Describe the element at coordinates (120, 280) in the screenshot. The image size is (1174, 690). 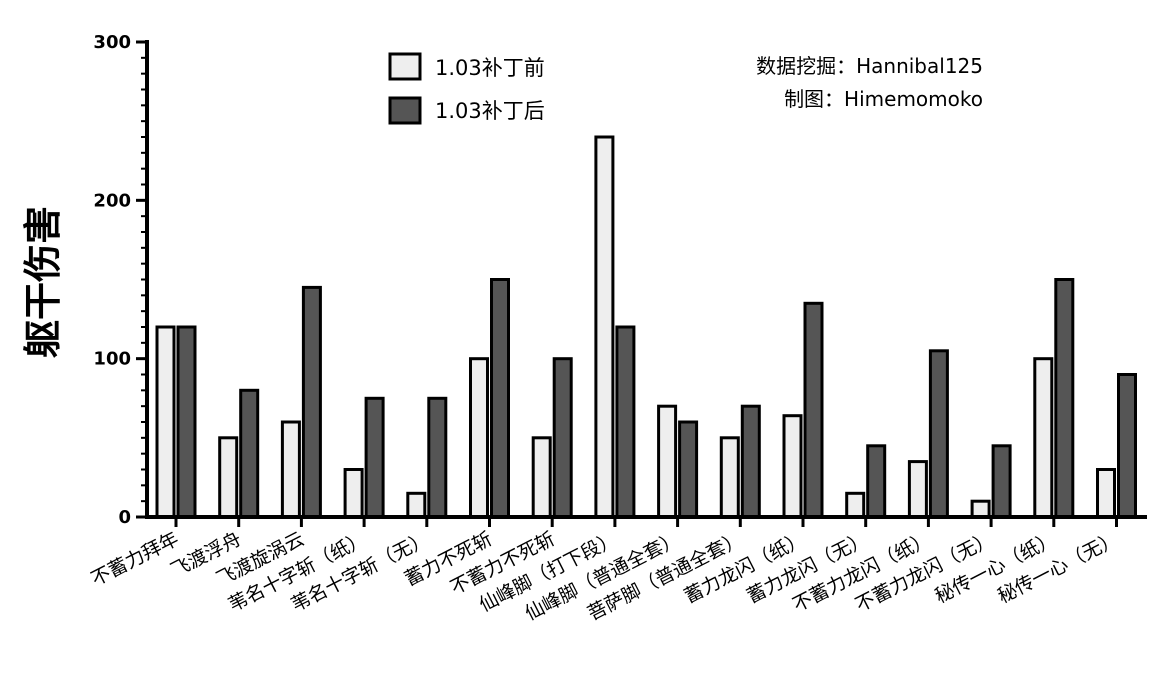
I see `y-ticks-group: 0 100 200 300` at that location.